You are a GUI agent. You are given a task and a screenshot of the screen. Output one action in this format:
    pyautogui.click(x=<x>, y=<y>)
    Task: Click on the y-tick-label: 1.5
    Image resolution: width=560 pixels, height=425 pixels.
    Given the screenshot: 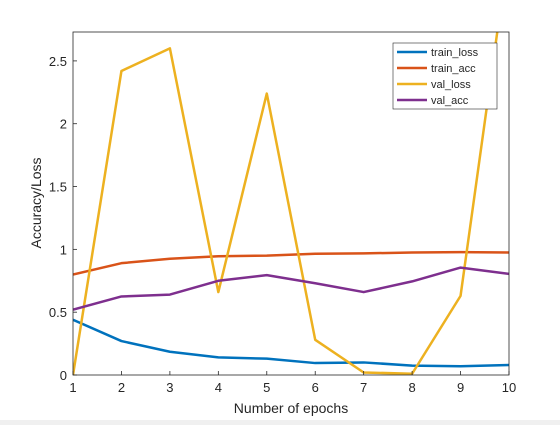 What is the action you would take?
    pyautogui.click(x=58, y=187)
    